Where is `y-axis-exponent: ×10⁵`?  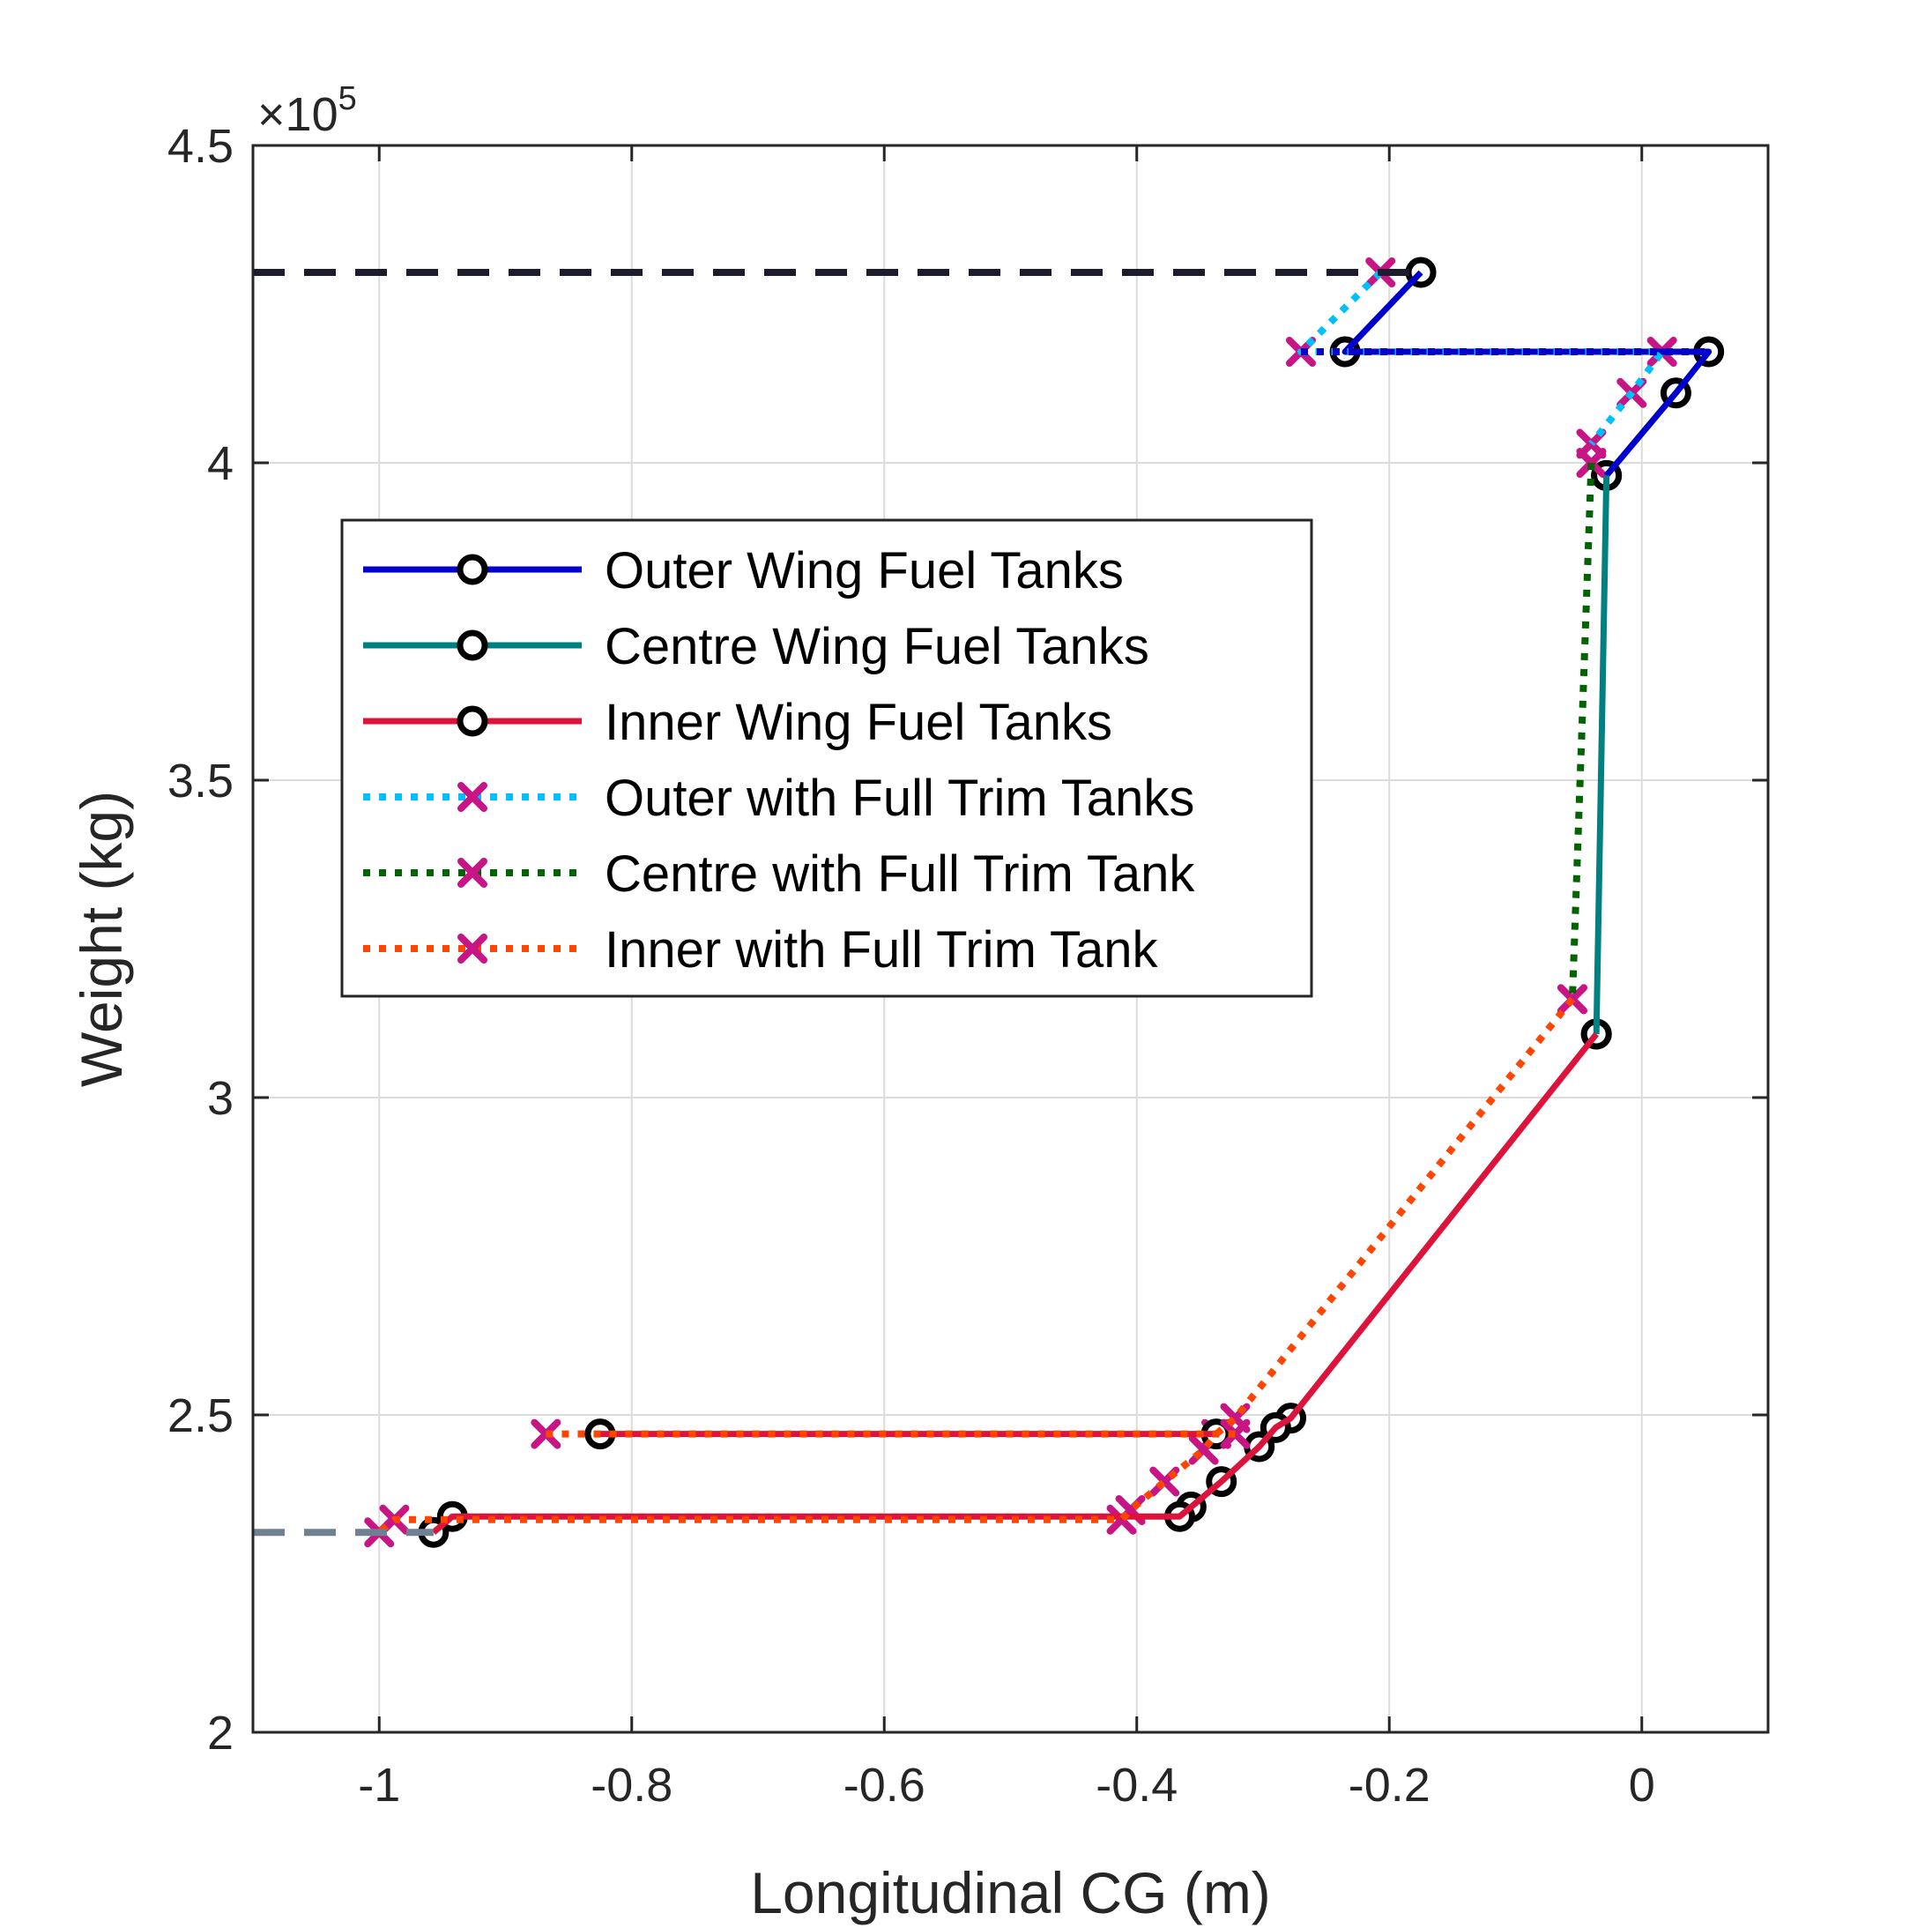 y-axis-exponent: ×10⁵ is located at coordinates (307, 110).